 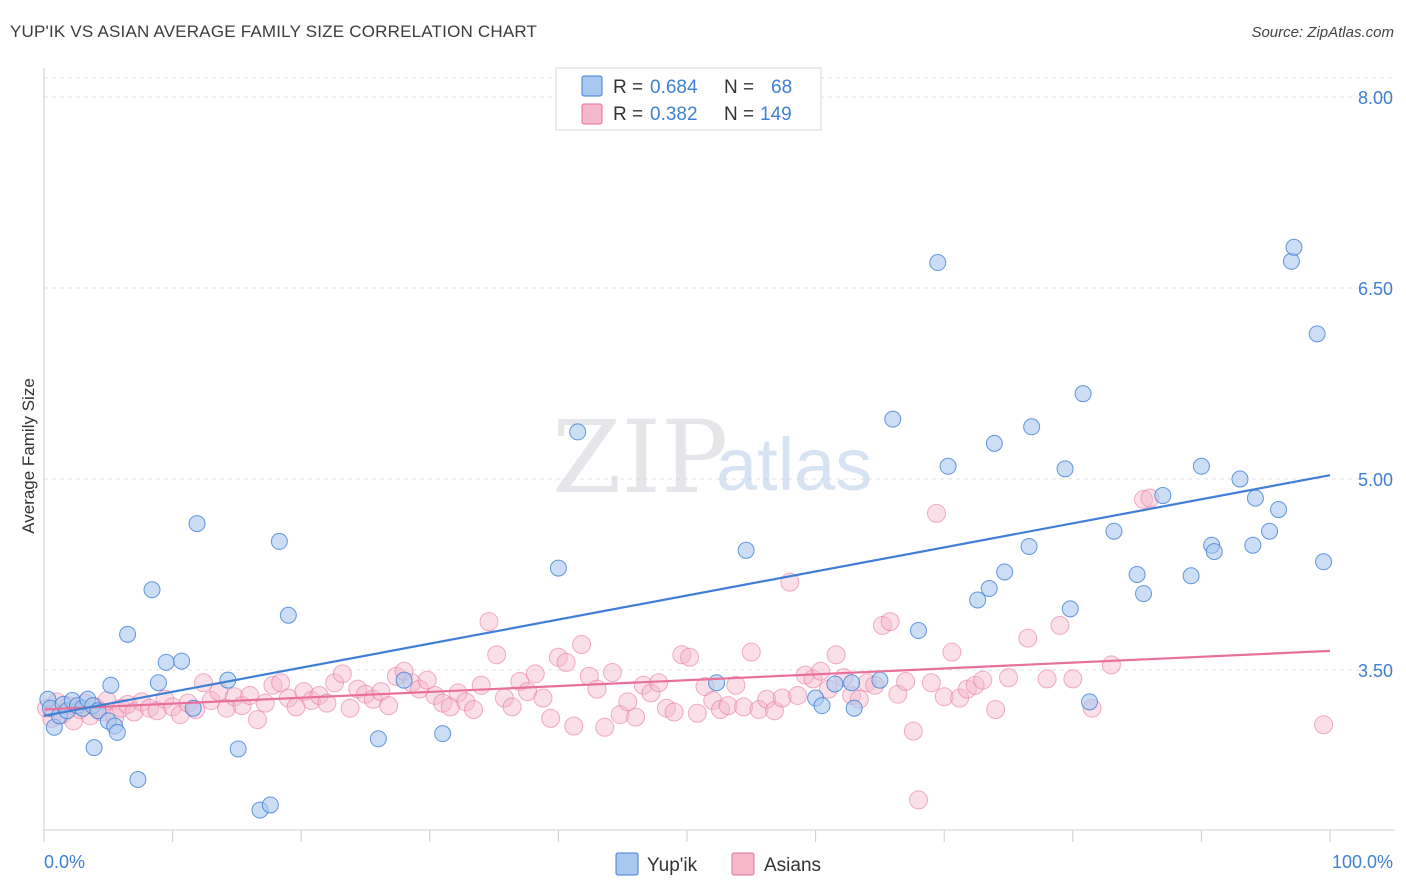 I want to click on legend-r-value-yupik: 0.684, so click(x=674, y=87).